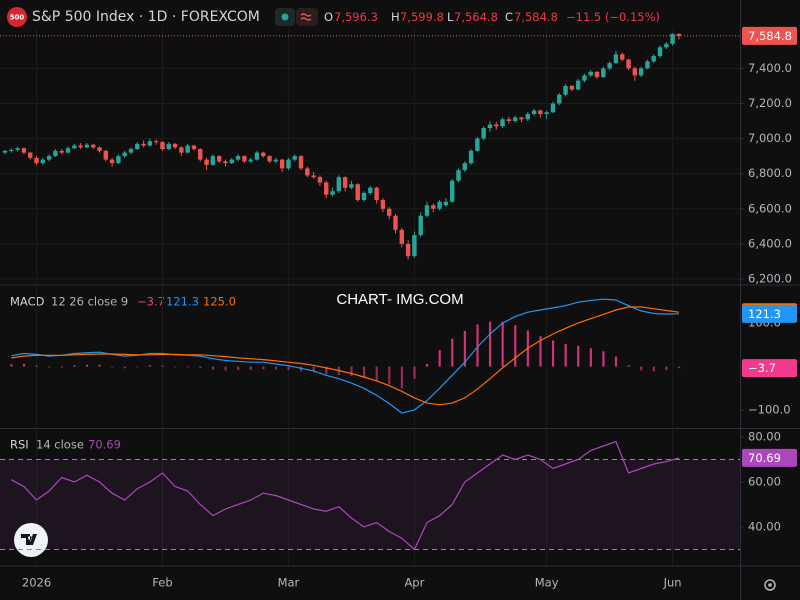 The image size is (800, 600). Describe the element at coordinates (370, 504) in the screenshot. I see `rsi-band` at that location.